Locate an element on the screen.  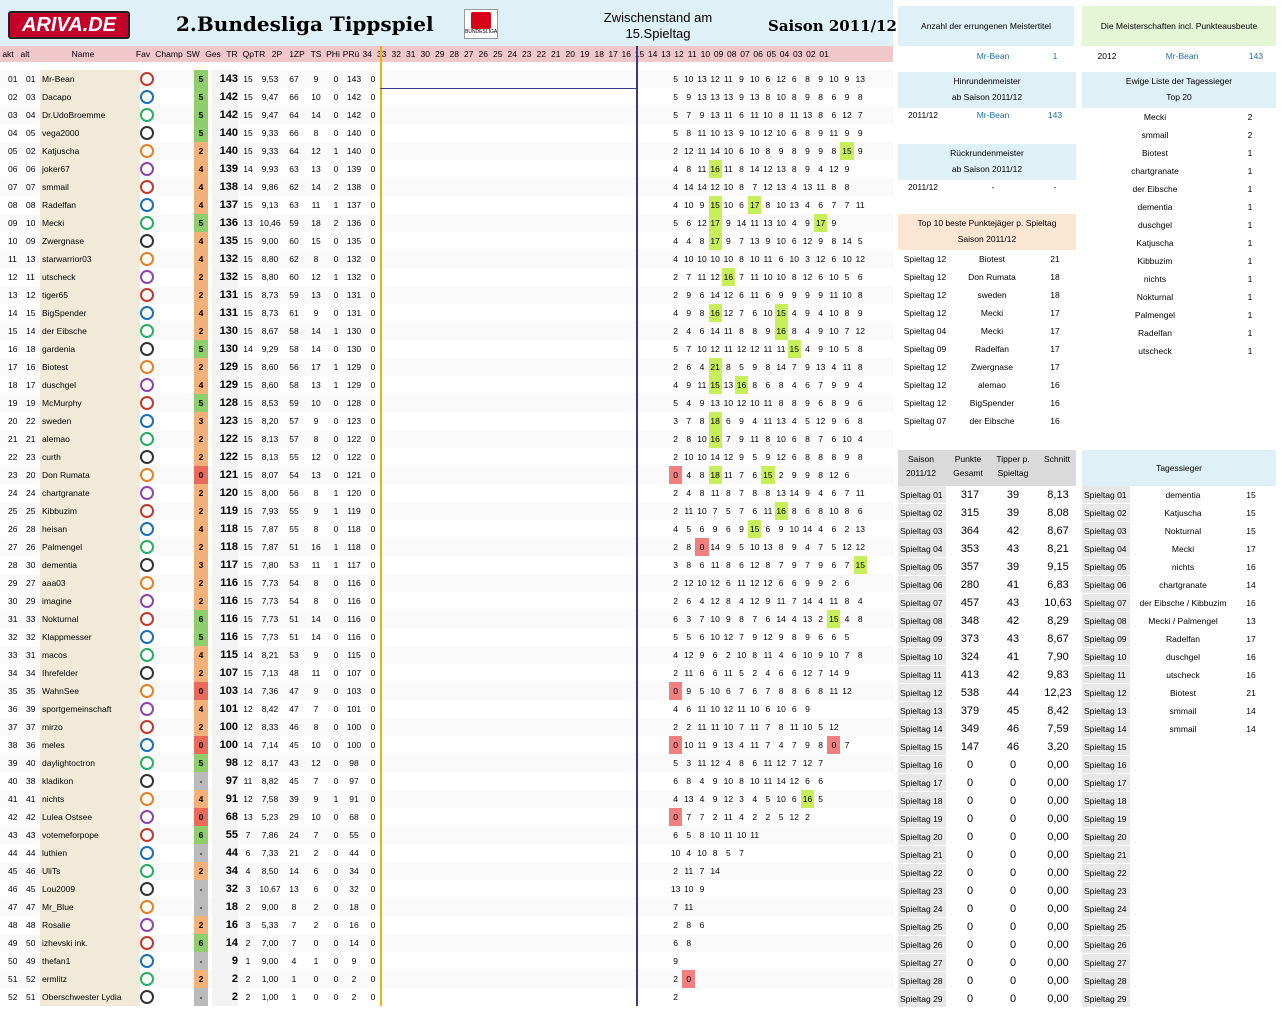
tagessieger-round: Spieltag 29 is located at coordinates (1105, 999).